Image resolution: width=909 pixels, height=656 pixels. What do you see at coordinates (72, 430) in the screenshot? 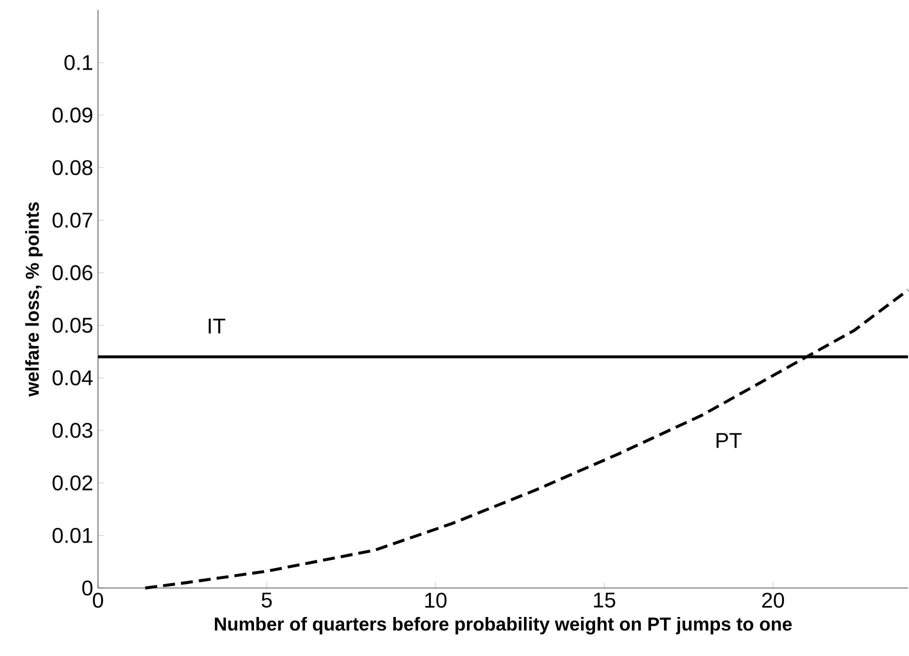
I see `y-tick-label: 0.03` at bounding box center [72, 430].